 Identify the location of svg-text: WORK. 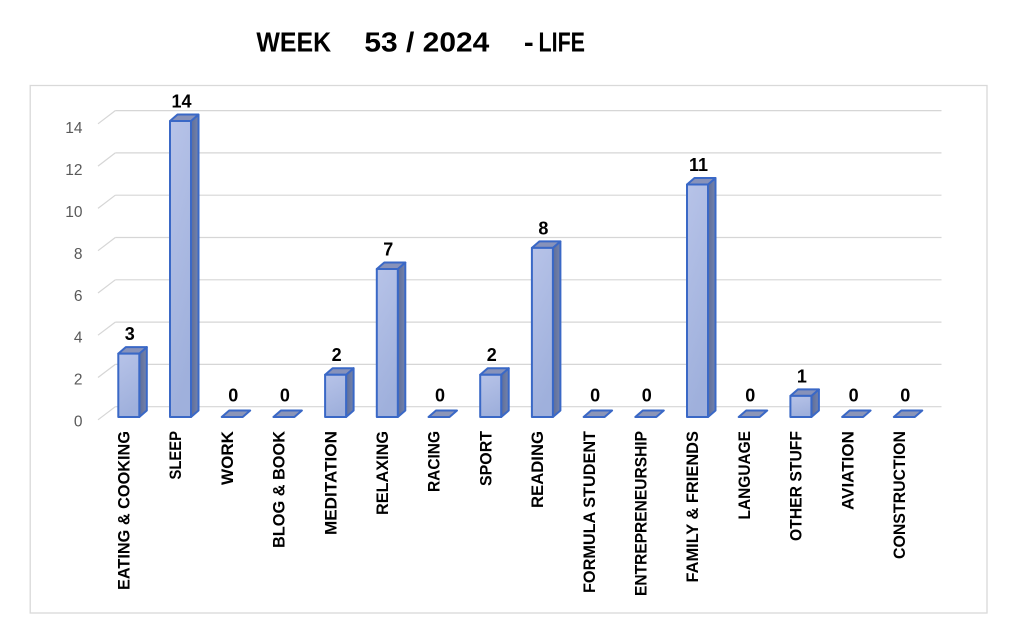
(227, 457).